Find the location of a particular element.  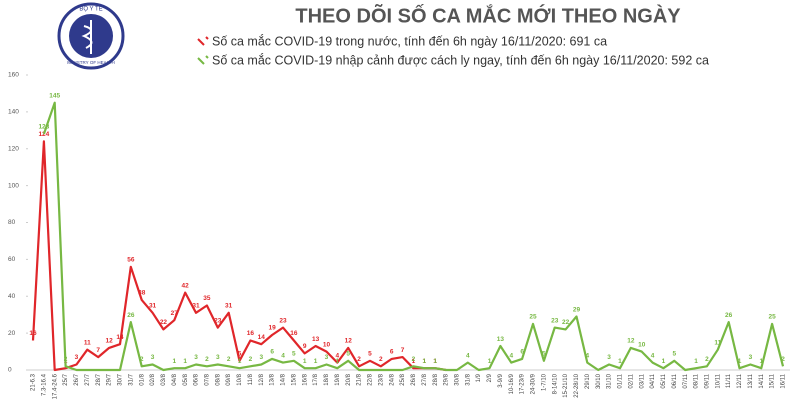

data-label: 13 is located at coordinates (501, 339).